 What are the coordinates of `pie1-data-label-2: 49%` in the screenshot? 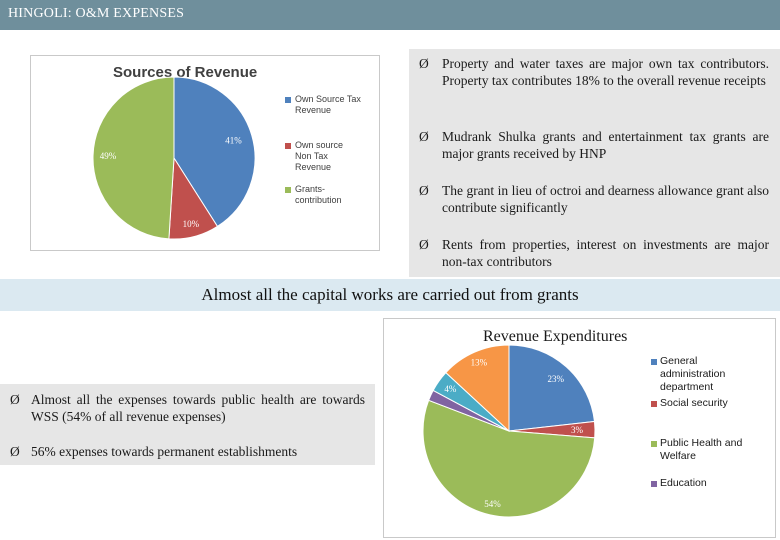 It's located at (108, 156).